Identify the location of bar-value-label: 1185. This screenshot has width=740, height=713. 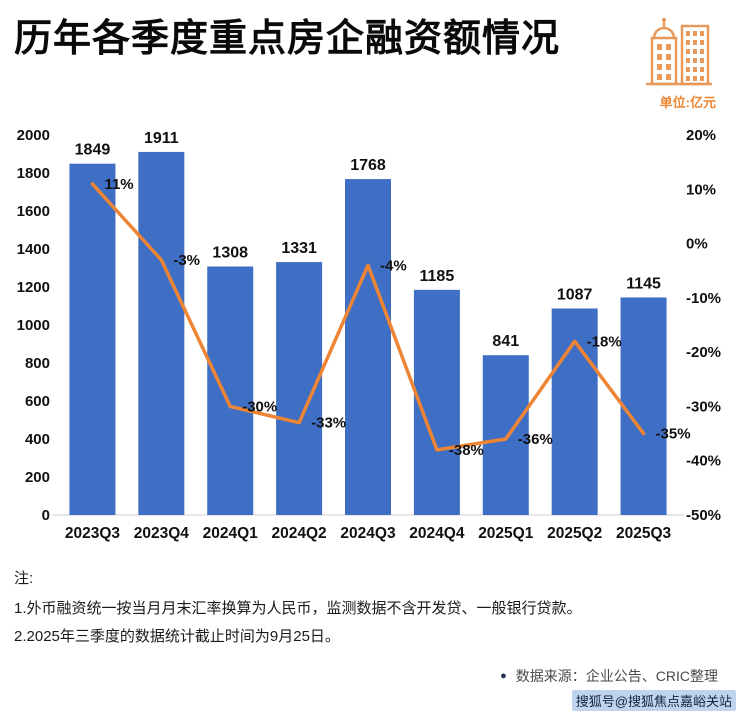
(437, 276).